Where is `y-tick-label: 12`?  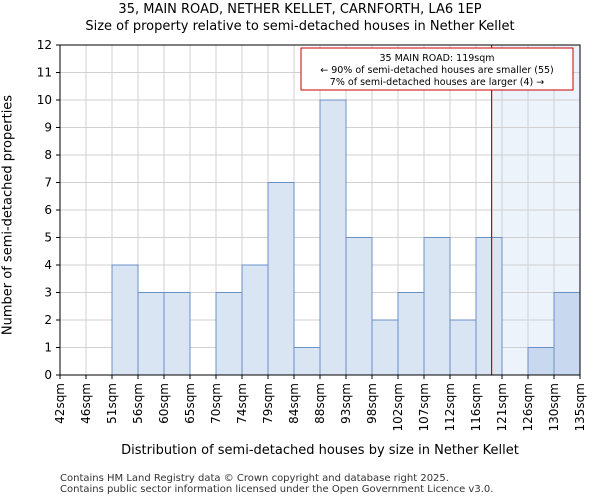
y-tick-label: 12 is located at coordinates (44, 45).